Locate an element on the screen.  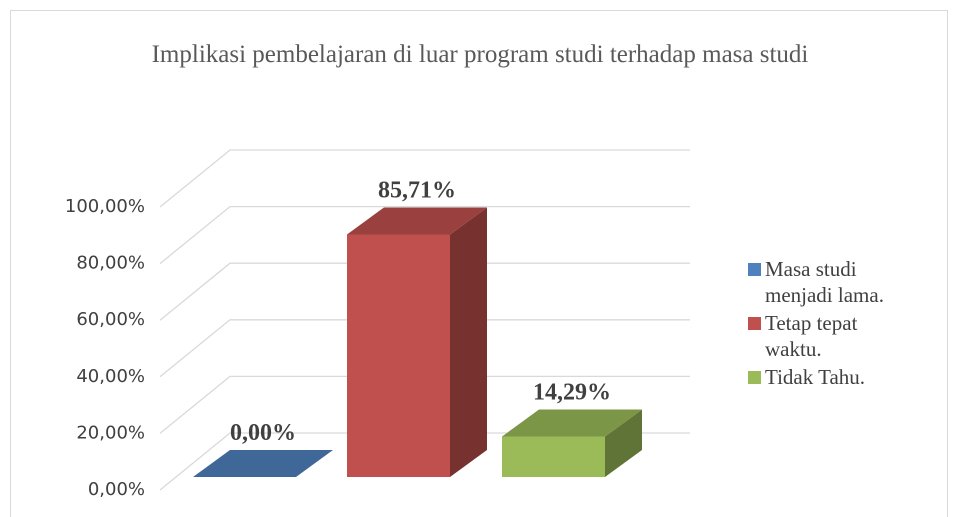
legend-item: Masa studi menjadi lama. is located at coordinates (840, 282).